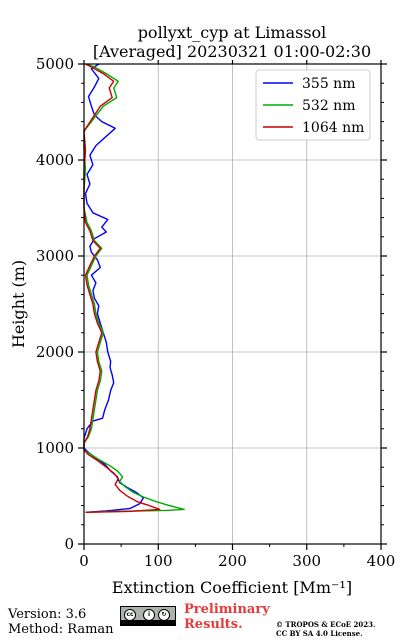 Image resolution: width=400 pixels, height=640 pixels. Describe the element at coordinates (148, 622) in the screenshot. I see `cc-badge-bar` at that location.